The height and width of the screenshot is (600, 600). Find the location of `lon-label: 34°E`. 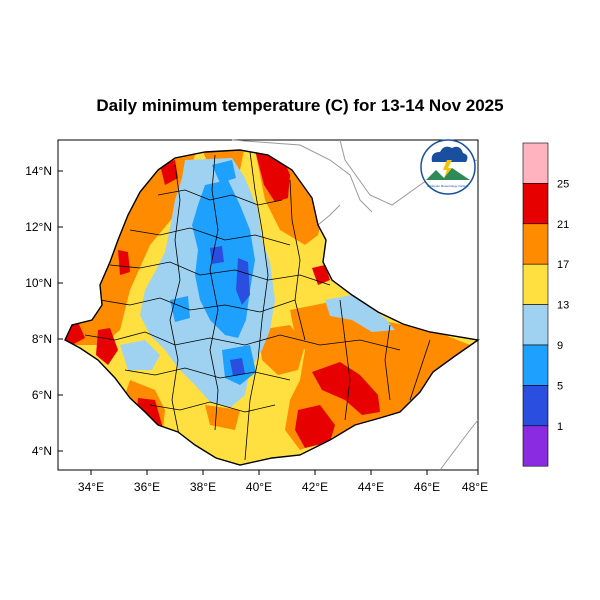

lon-label: 34°E is located at coordinates (91, 487).